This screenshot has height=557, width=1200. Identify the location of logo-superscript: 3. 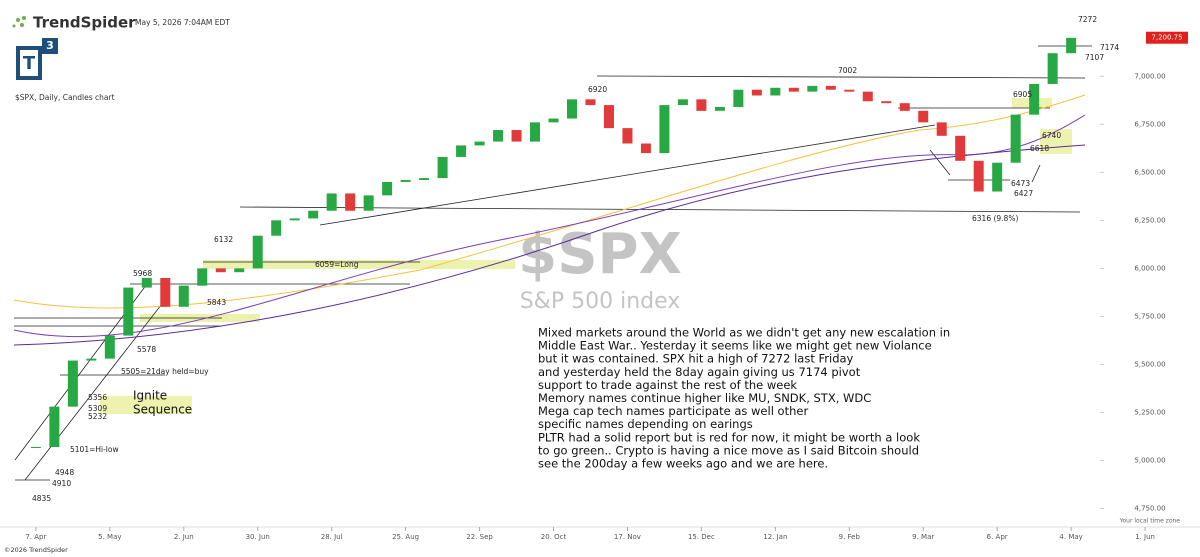
(50, 45).